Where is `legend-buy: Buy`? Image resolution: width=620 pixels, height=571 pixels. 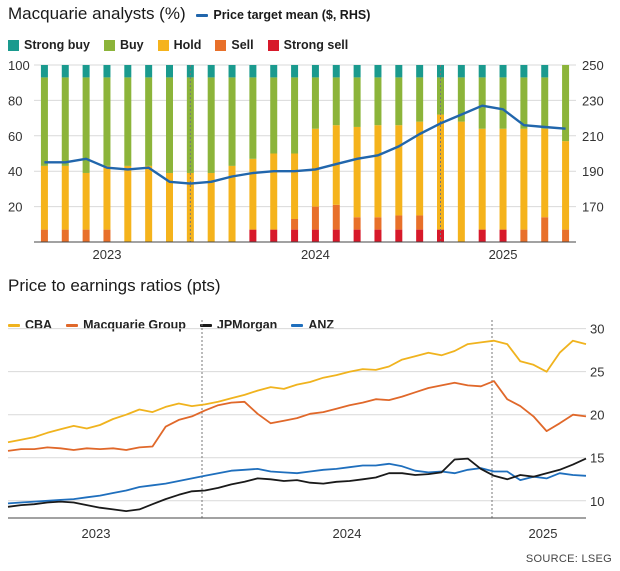 legend-buy: Buy is located at coordinates (123, 45).